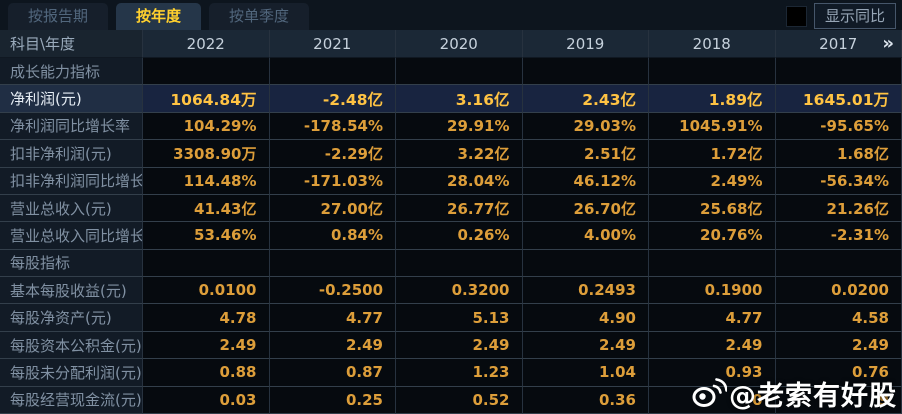  I want to click on value-cell: 0.76, so click(838, 373).